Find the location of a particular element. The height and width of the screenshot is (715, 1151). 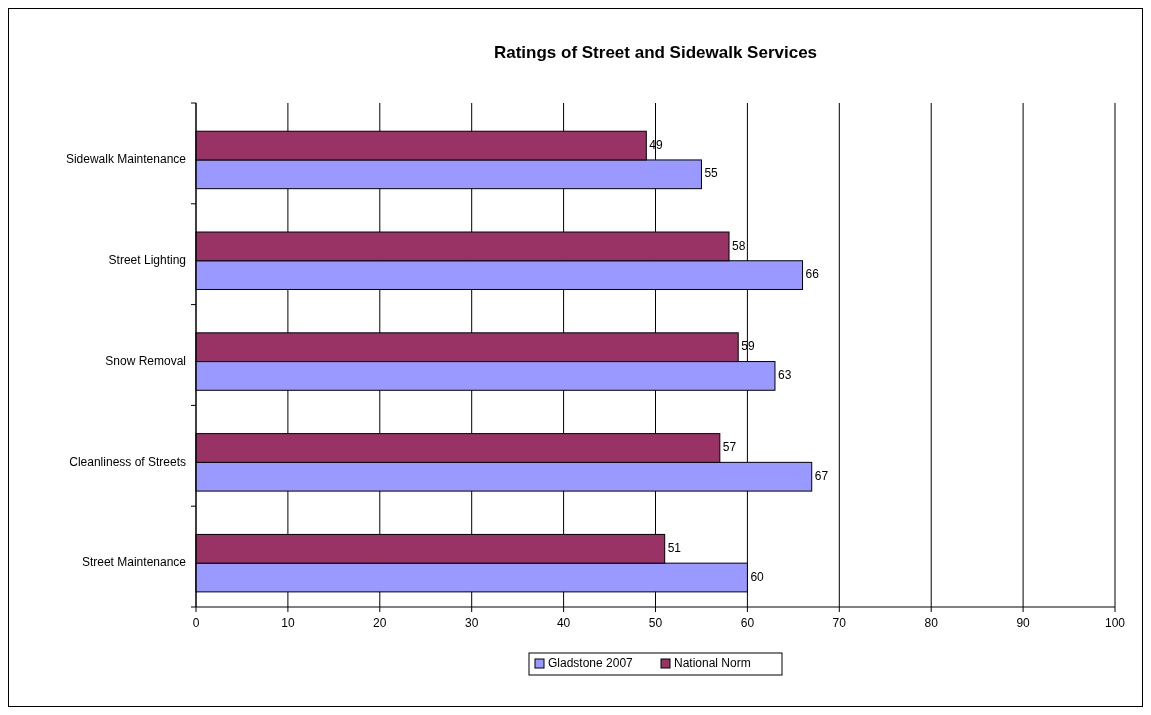

data-label: 55 is located at coordinates (711, 173).